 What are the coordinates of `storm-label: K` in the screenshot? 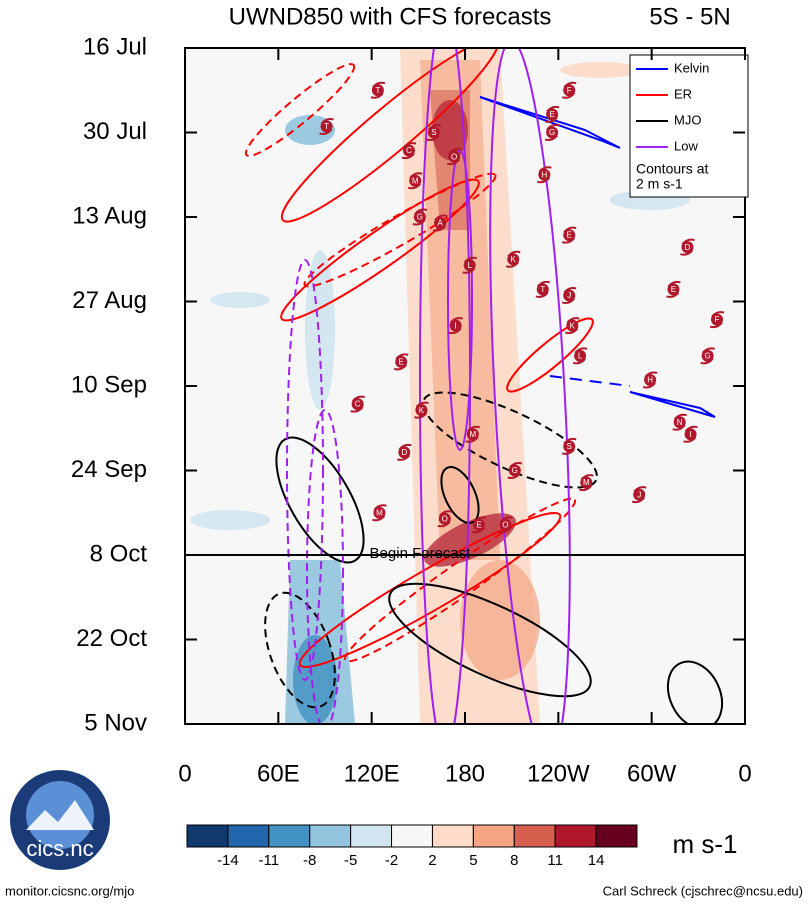 It's located at (573, 325).